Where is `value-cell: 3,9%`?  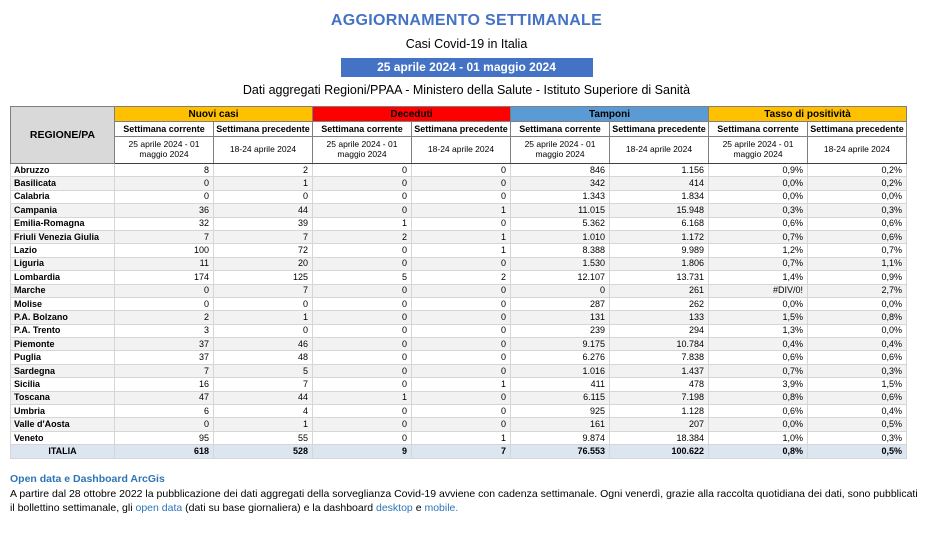
value-cell: 3,9% is located at coordinates (758, 384).